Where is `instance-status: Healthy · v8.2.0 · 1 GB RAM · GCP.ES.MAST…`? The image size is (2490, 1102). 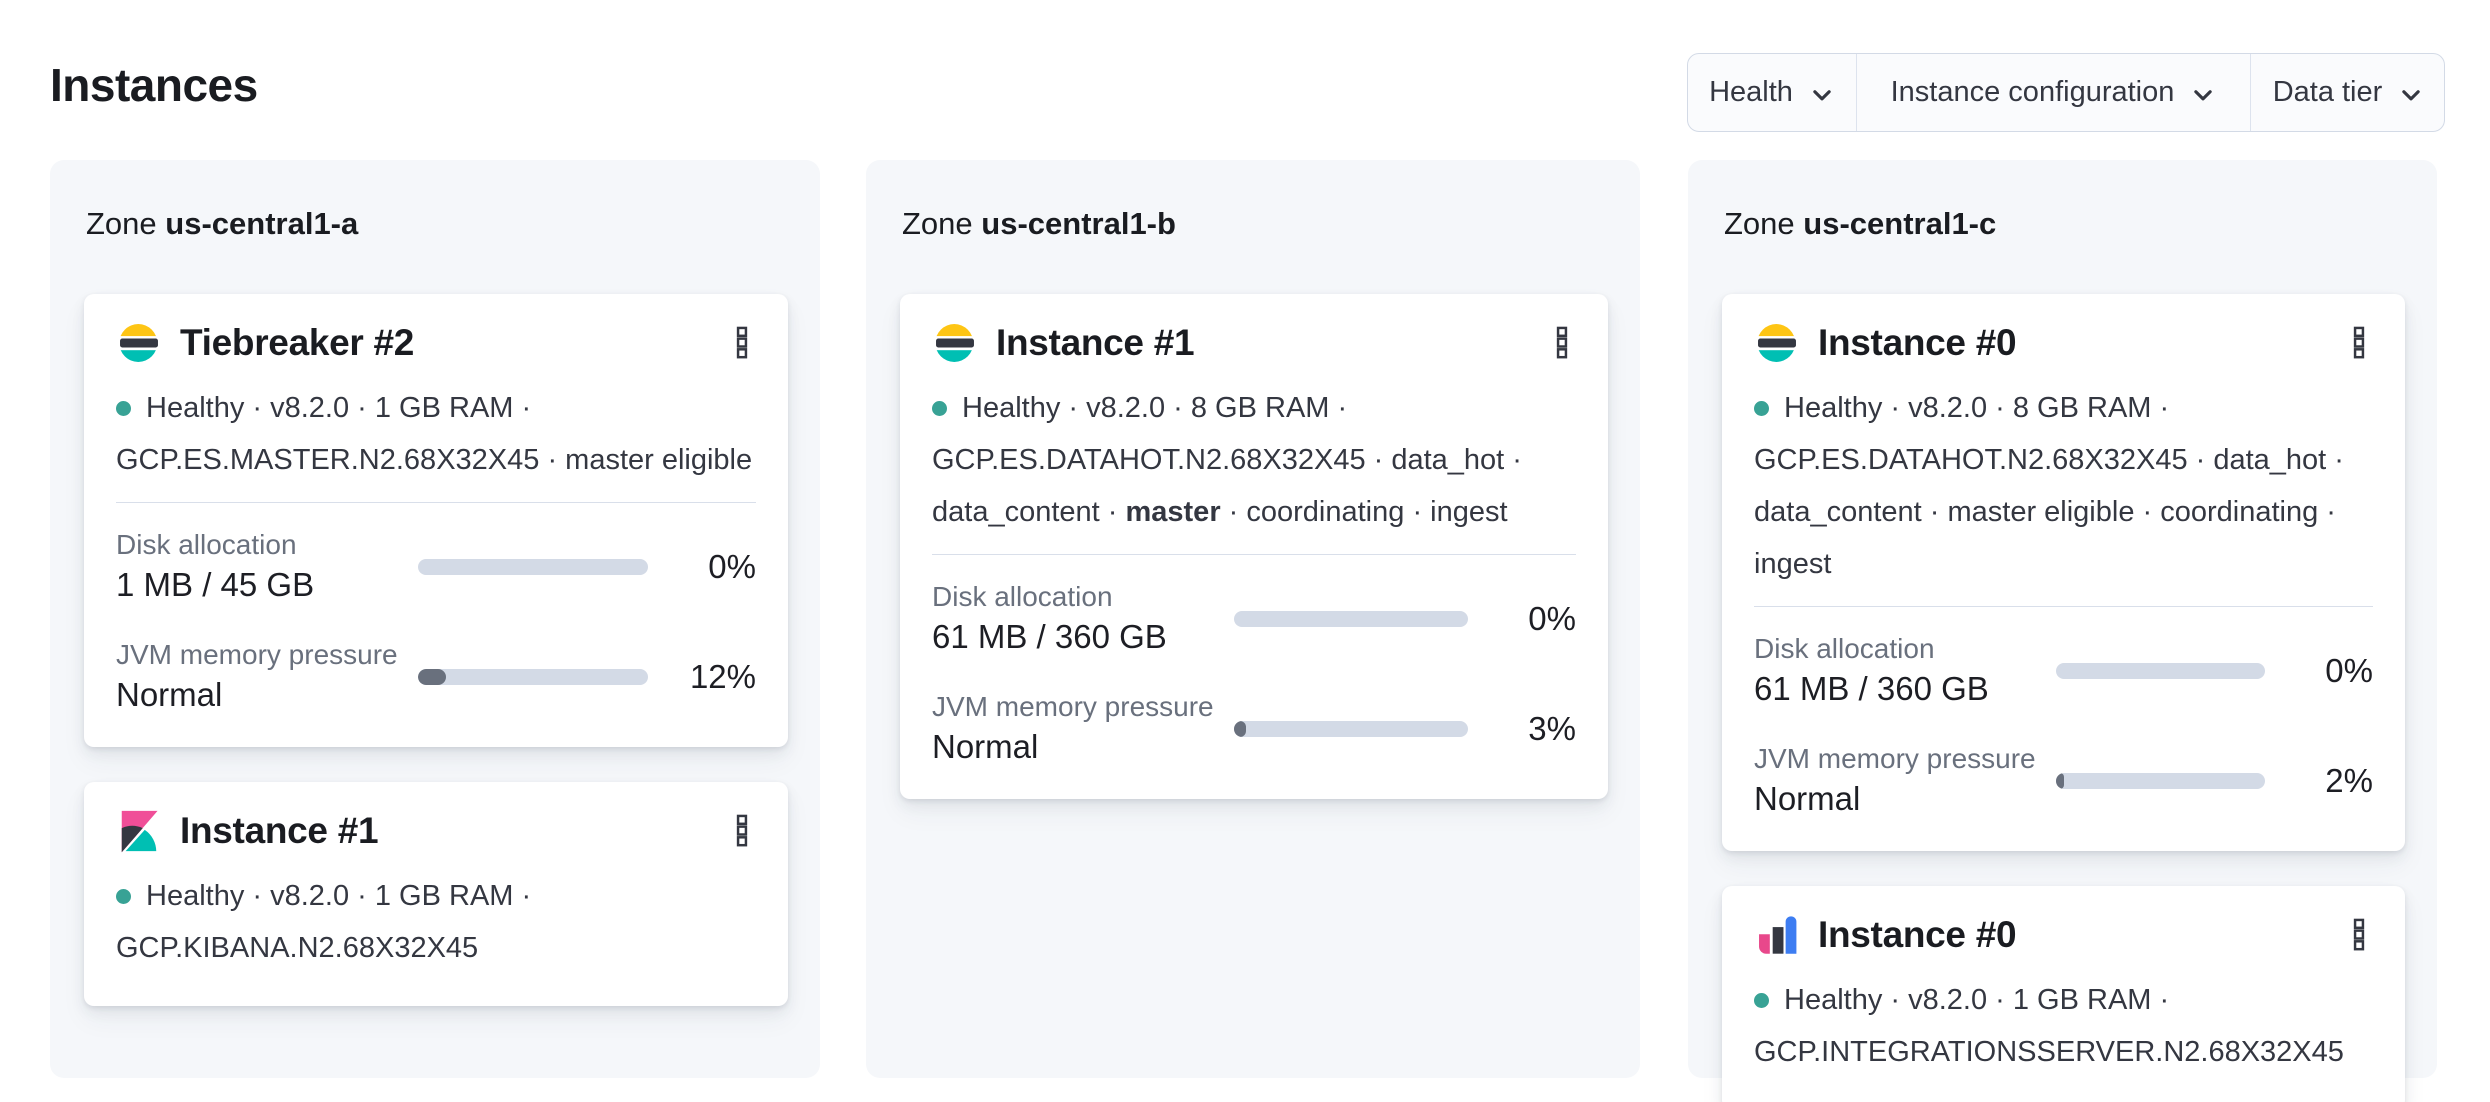
instance-status: Healthy · v8.2.0 · 1 GB RAM · GCP.ES.MAST… is located at coordinates (436, 434).